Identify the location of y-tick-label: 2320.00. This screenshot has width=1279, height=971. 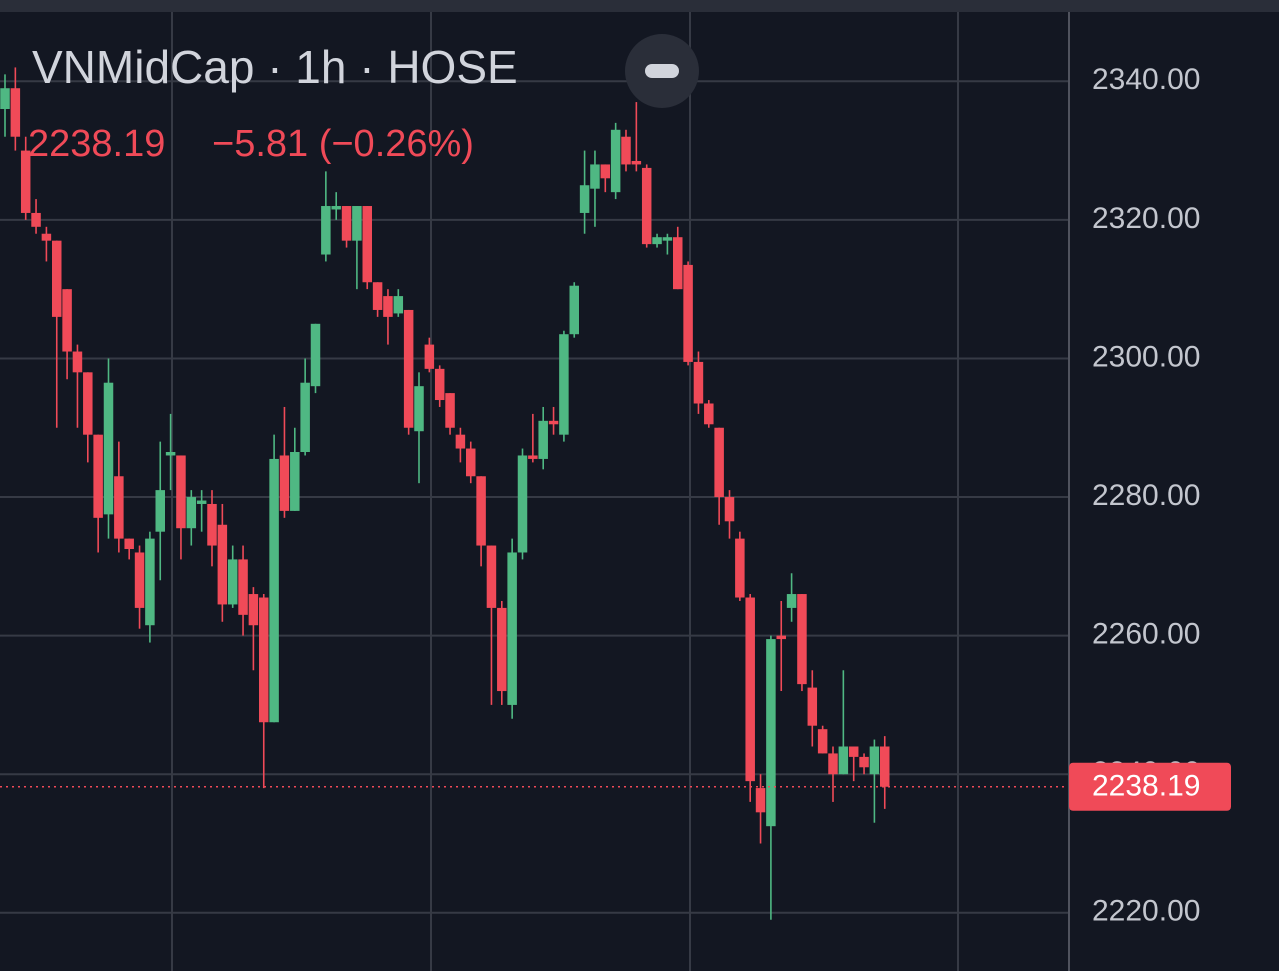
(1146, 218).